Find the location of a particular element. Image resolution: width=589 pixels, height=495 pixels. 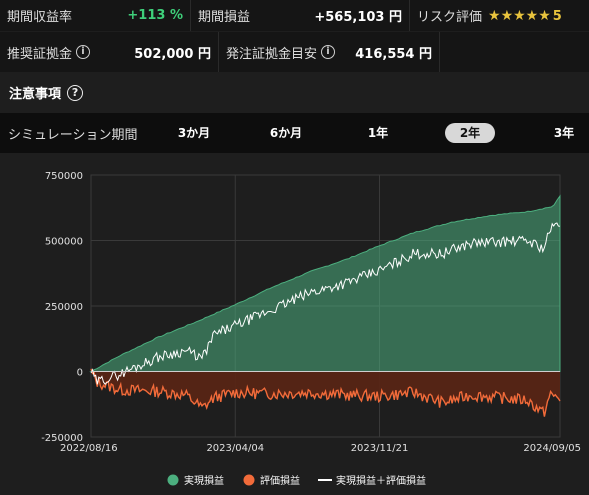

risk-cell: リスク評価 ★★★★★ 5 is located at coordinates (499, 15).